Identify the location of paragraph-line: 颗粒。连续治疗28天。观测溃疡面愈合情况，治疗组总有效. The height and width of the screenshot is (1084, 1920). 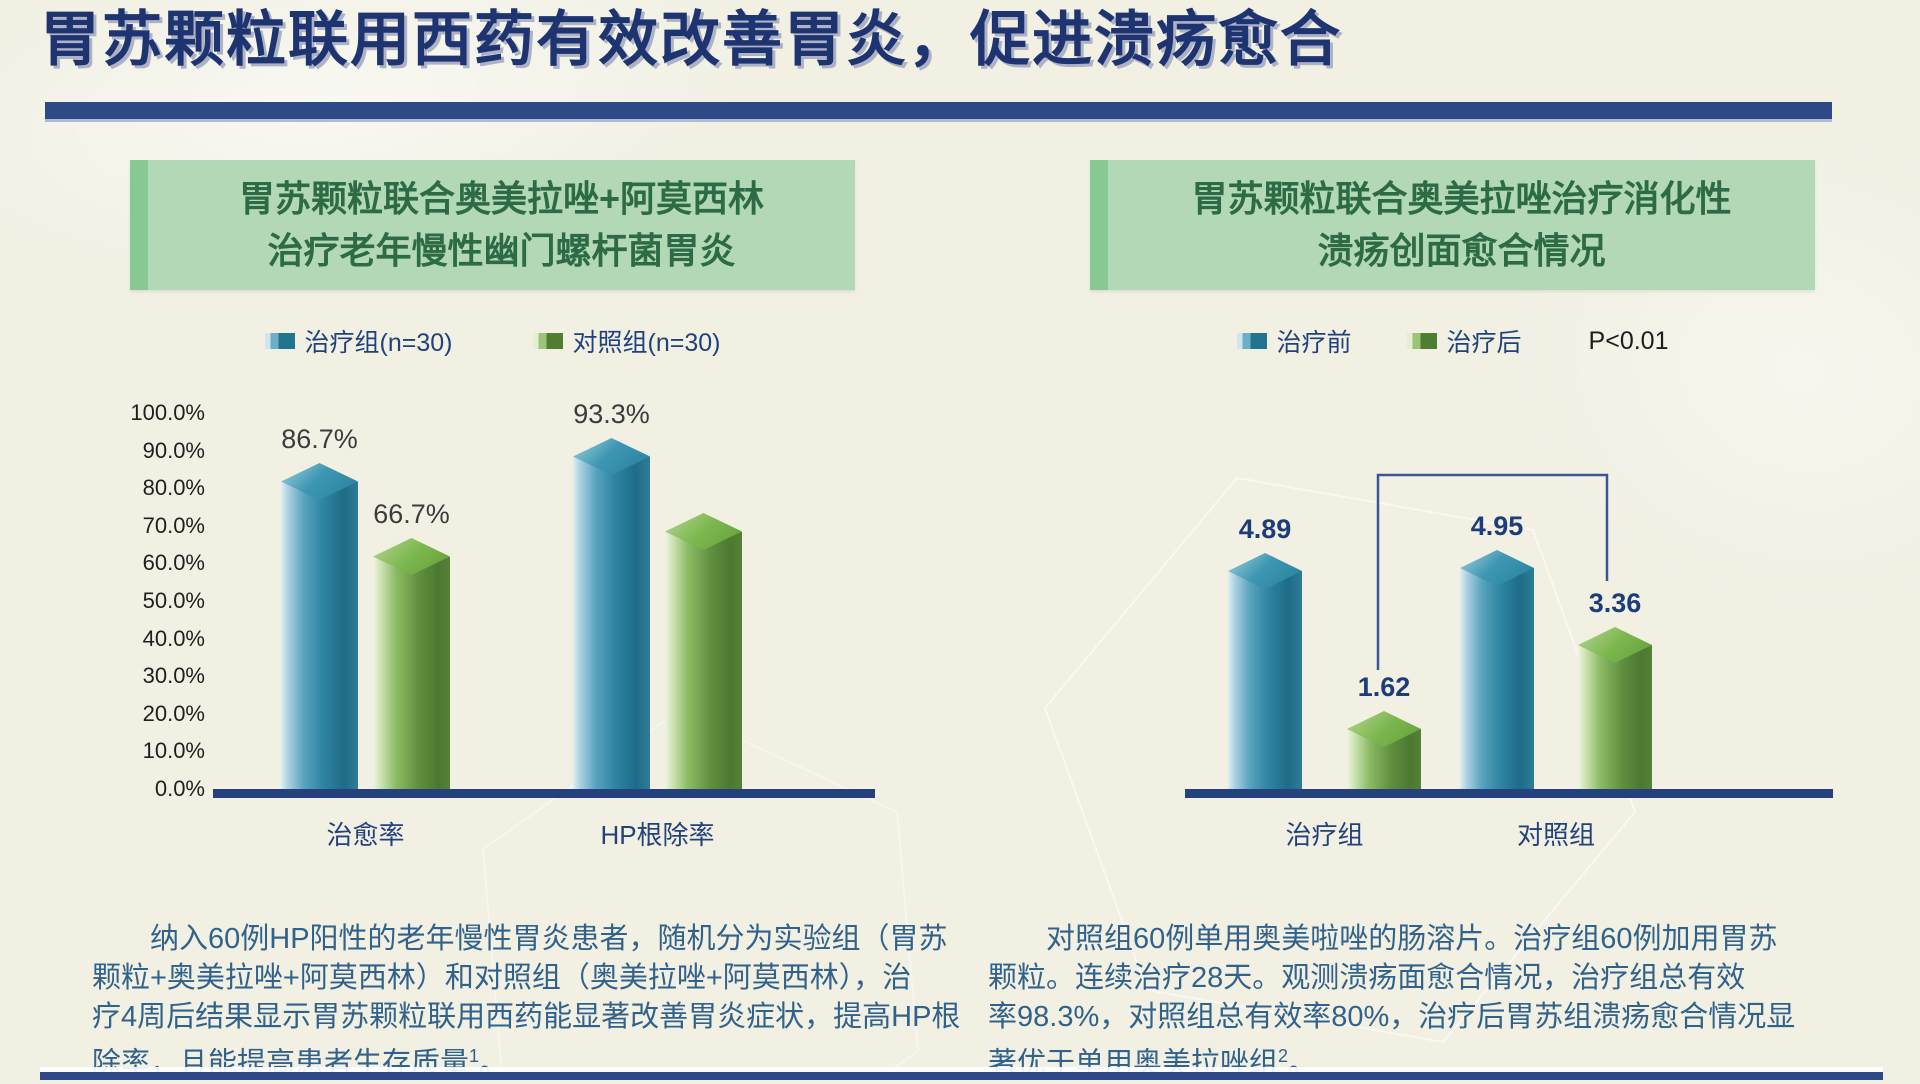
(1367, 978).